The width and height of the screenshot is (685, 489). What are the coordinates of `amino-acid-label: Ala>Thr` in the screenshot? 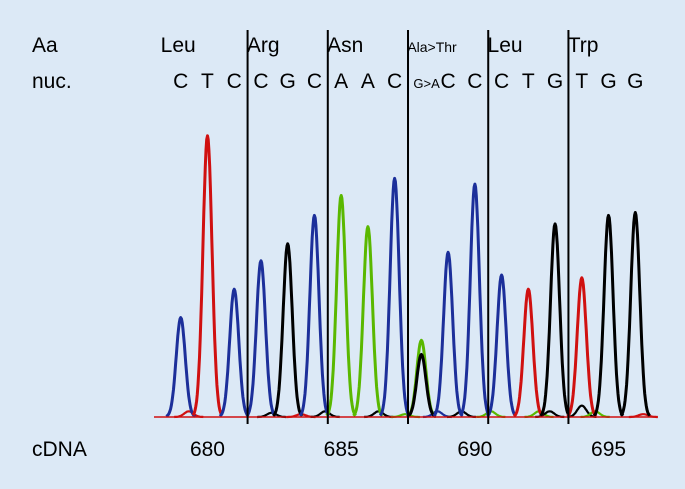 It's located at (432, 47).